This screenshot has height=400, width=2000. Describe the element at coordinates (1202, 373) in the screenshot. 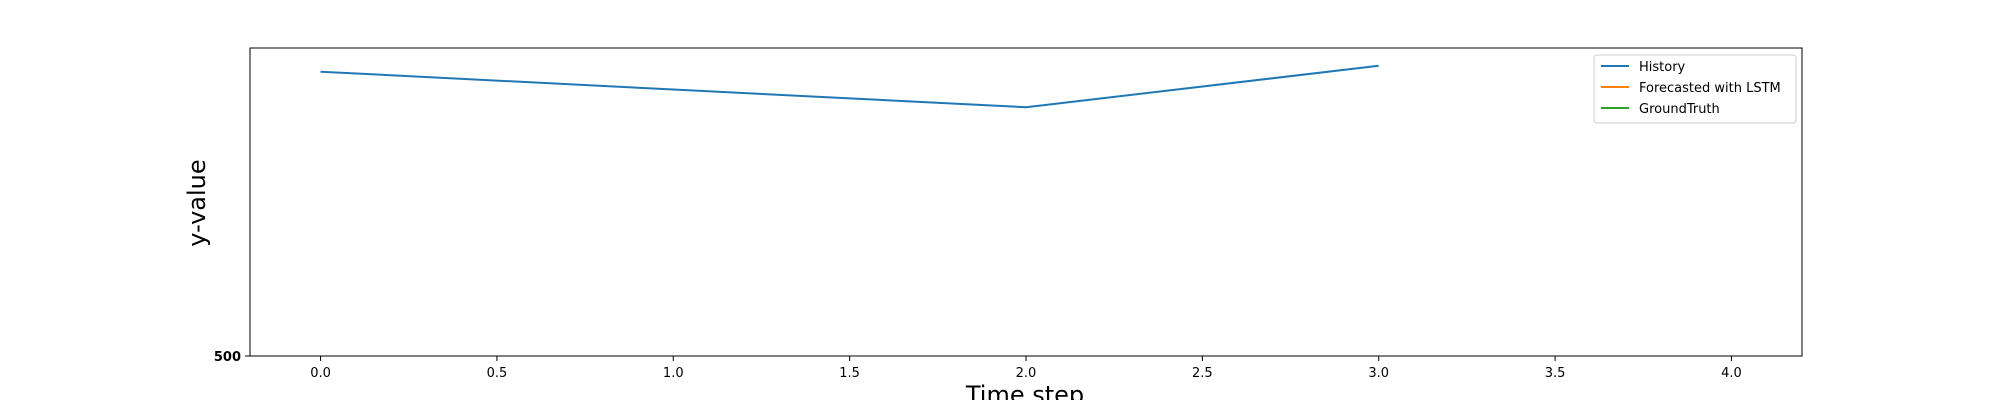

I see `x-tick-label: 2.5` at that location.